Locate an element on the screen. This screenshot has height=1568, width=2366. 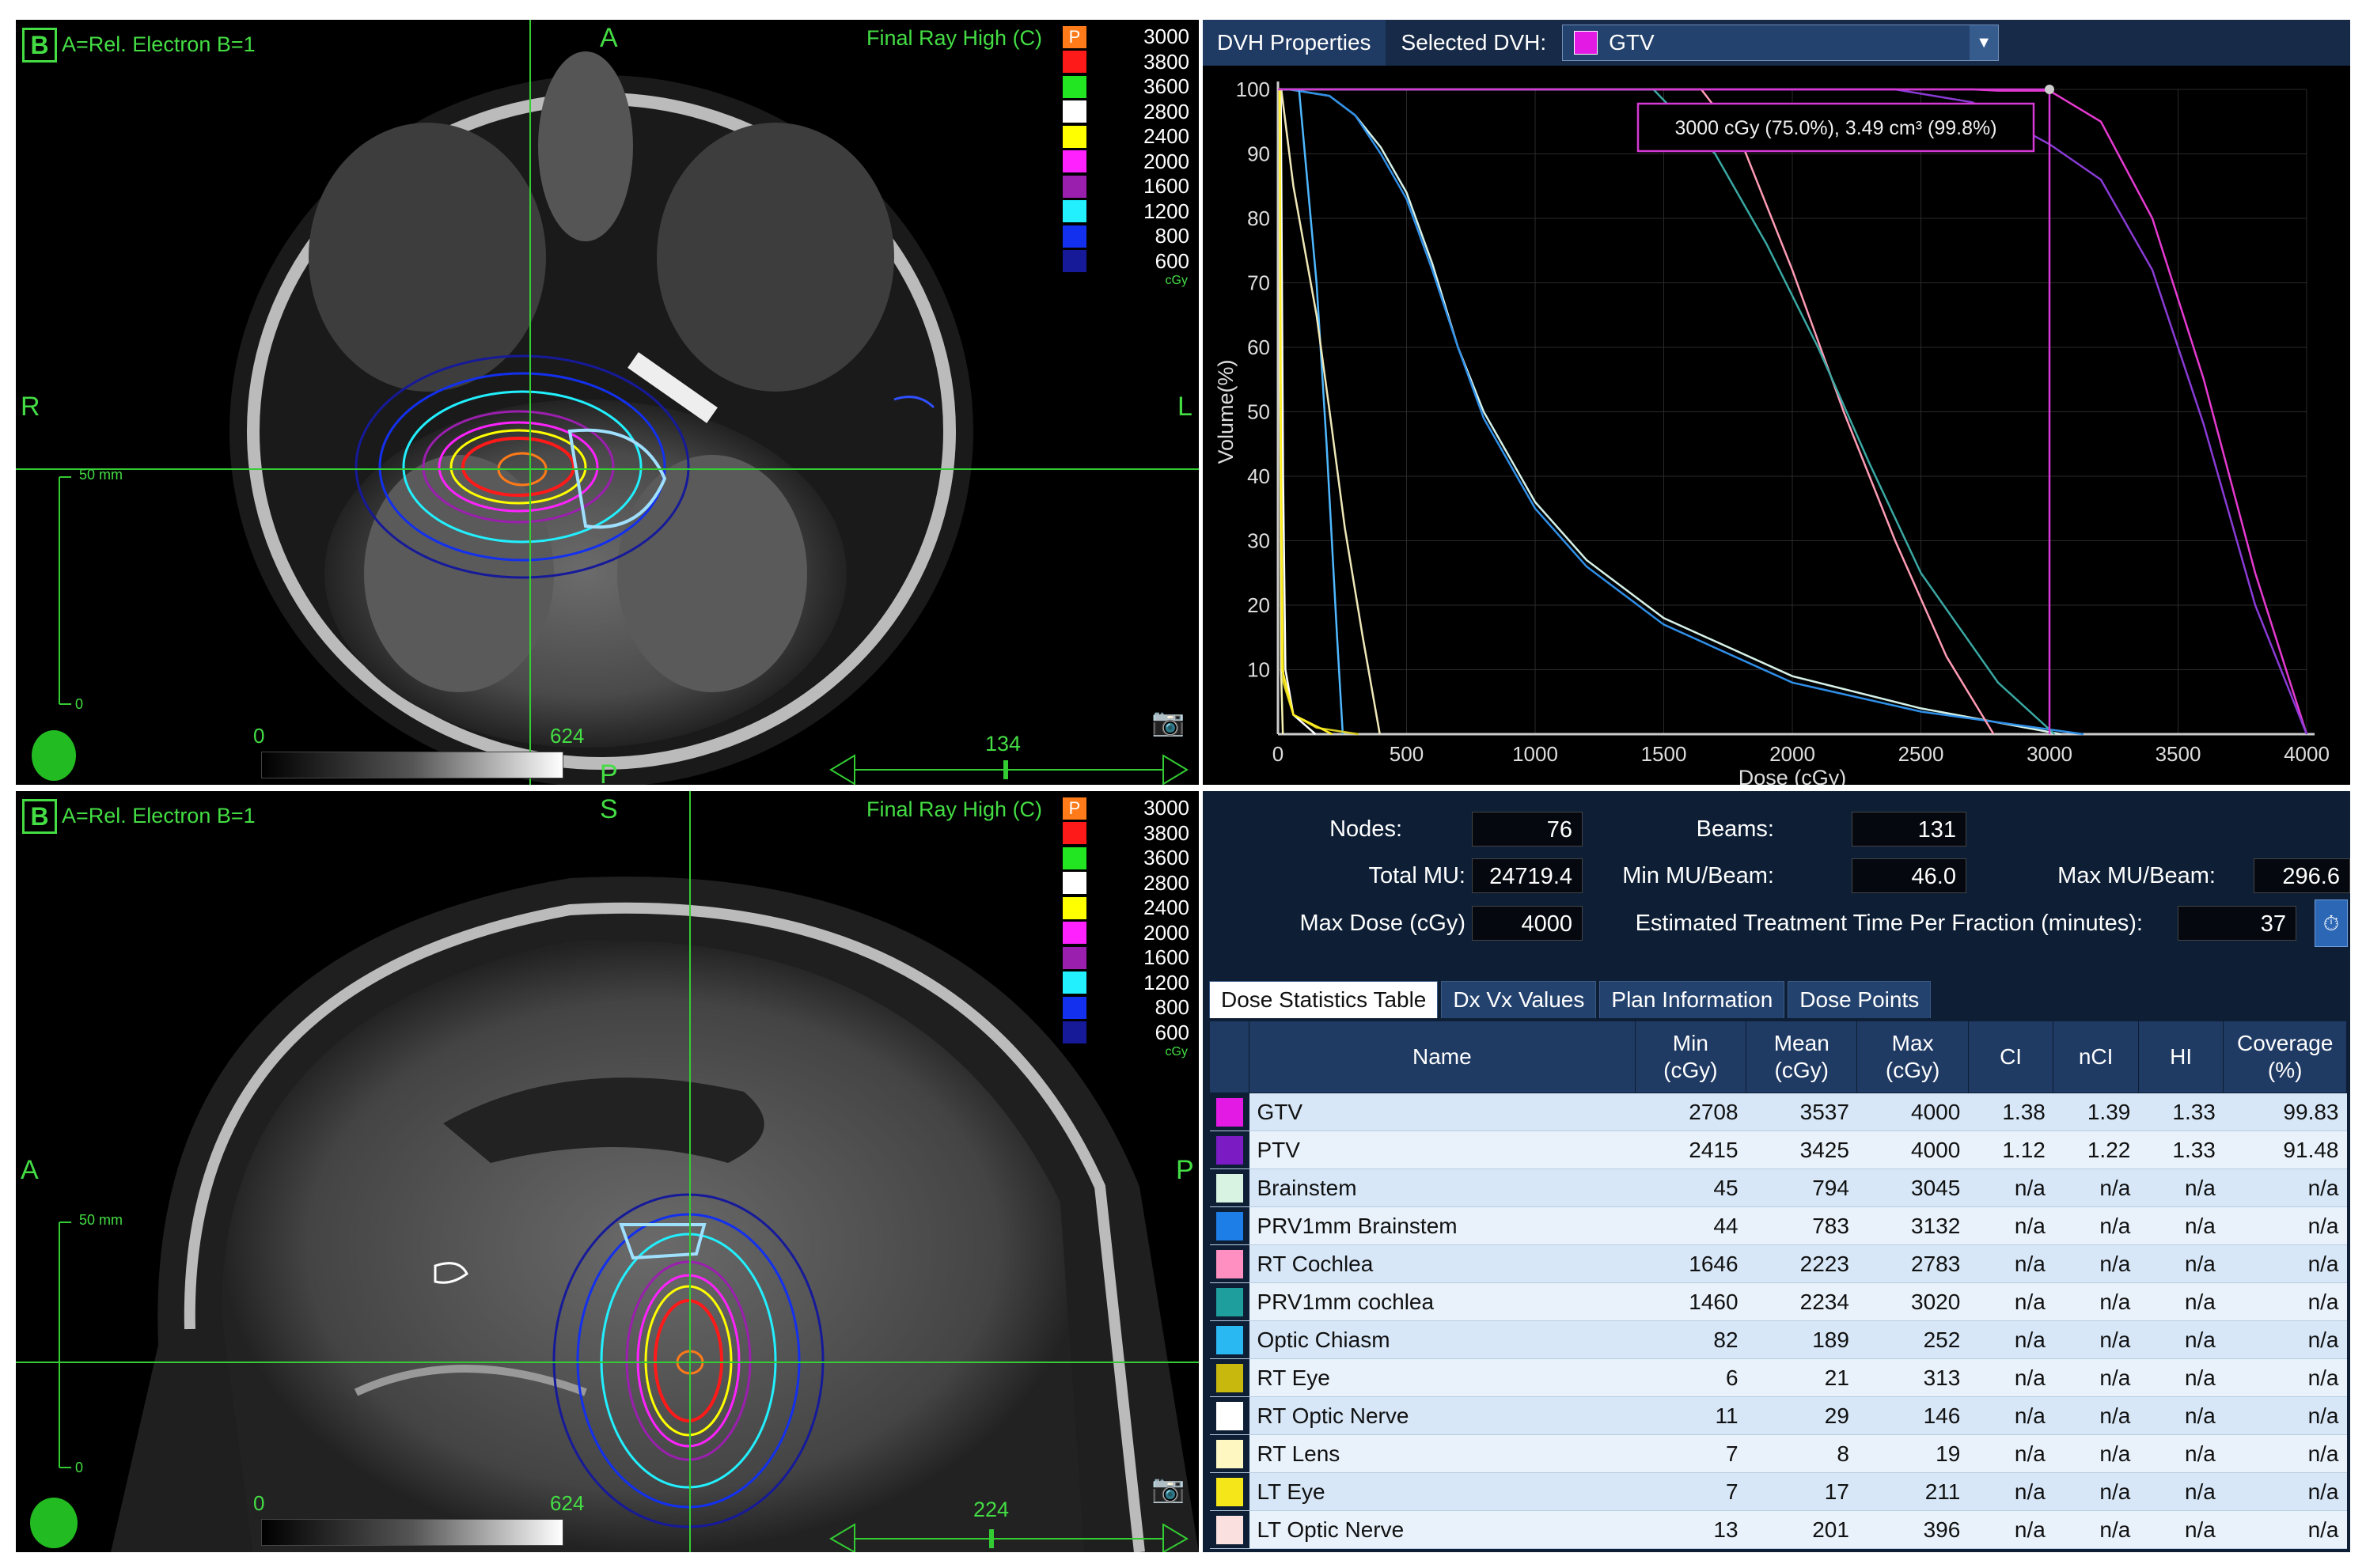
table-row: RT Optic Nerve 11 29 146 n/a n/a n/a n/a is located at coordinates (1778, 1415).